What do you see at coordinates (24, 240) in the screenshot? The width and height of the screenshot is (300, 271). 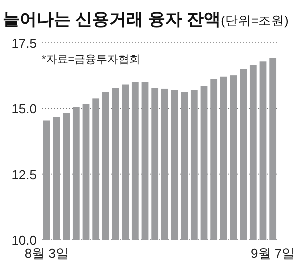 I see `y-tick-label: 10.0` at bounding box center [24, 240].